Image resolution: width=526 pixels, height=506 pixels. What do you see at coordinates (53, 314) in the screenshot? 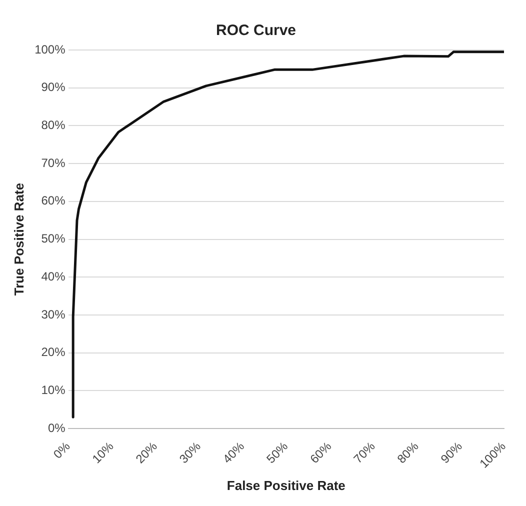
I see `y-tick-label: 30%` at bounding box center [53, 314].